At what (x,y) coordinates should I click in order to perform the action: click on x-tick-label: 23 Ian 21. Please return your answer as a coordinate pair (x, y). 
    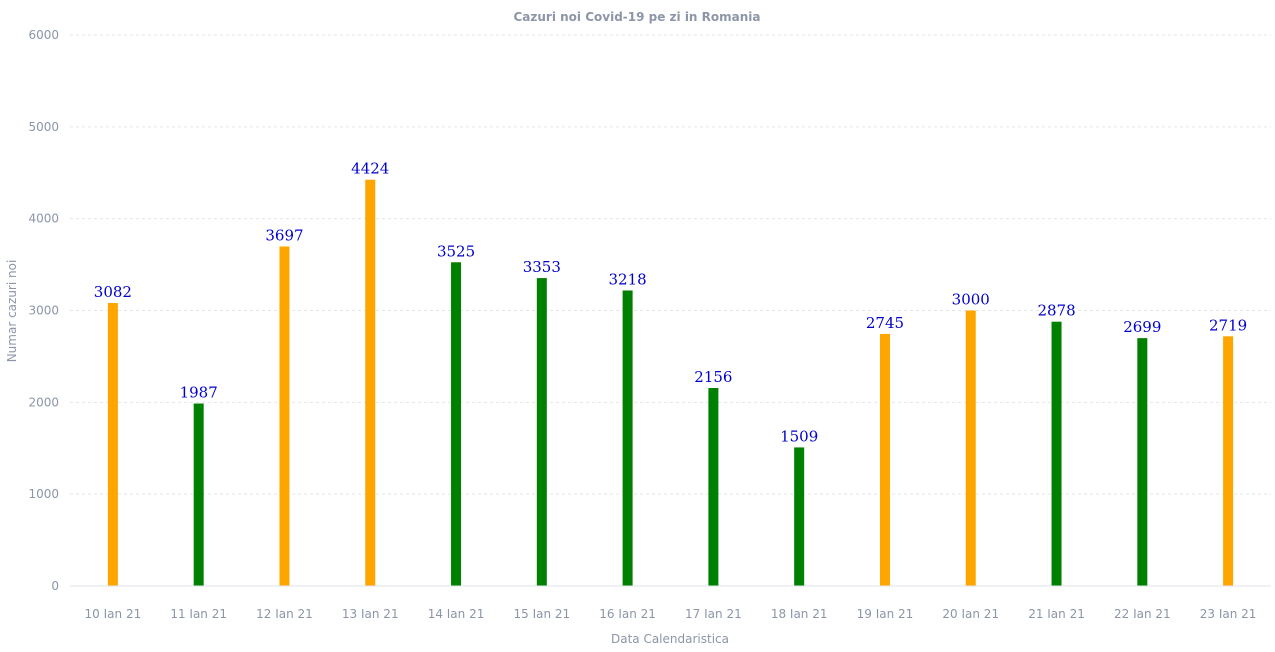
    Looking at the image, I should click on (1228, 614).